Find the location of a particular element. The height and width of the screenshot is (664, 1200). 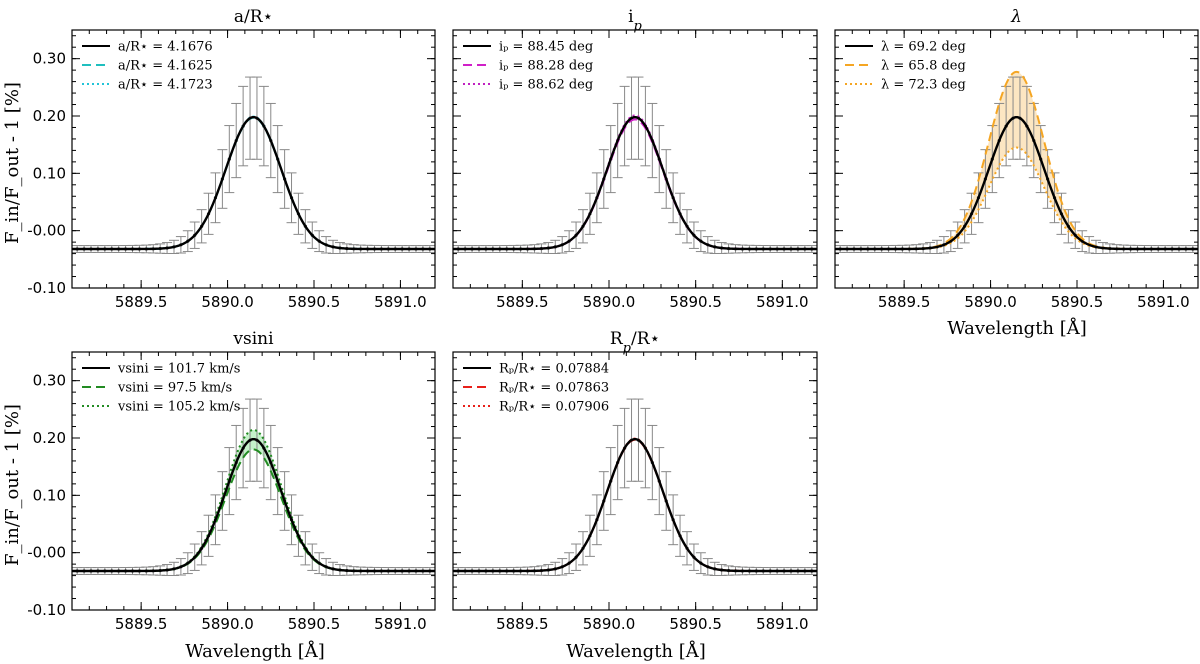

y-axis-label-top: F_in/F_out - 1 [%] is located at coordinates (12, 163).